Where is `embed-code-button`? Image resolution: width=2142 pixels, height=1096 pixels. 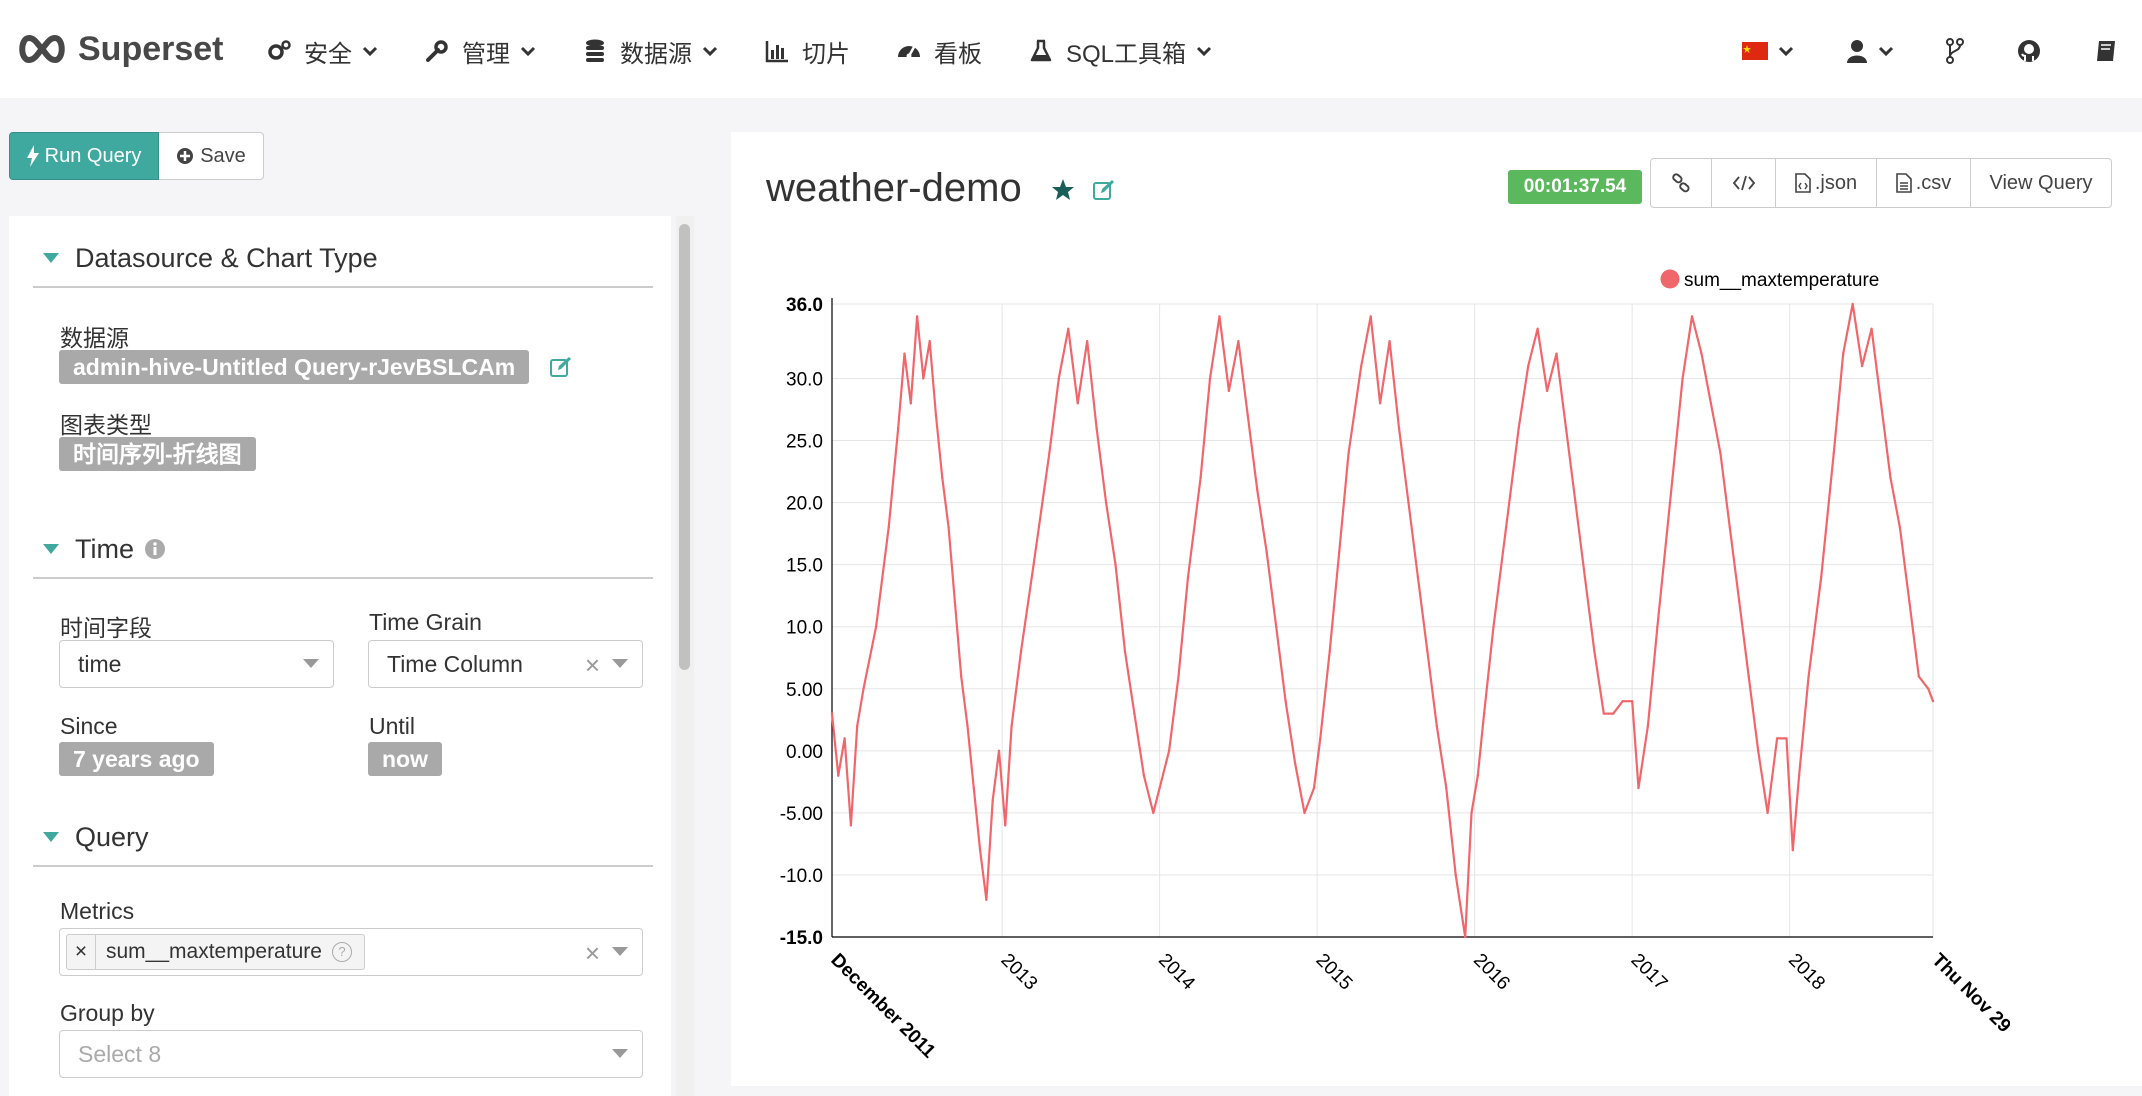 embed-code-button is located at coordinates (1743, 183).